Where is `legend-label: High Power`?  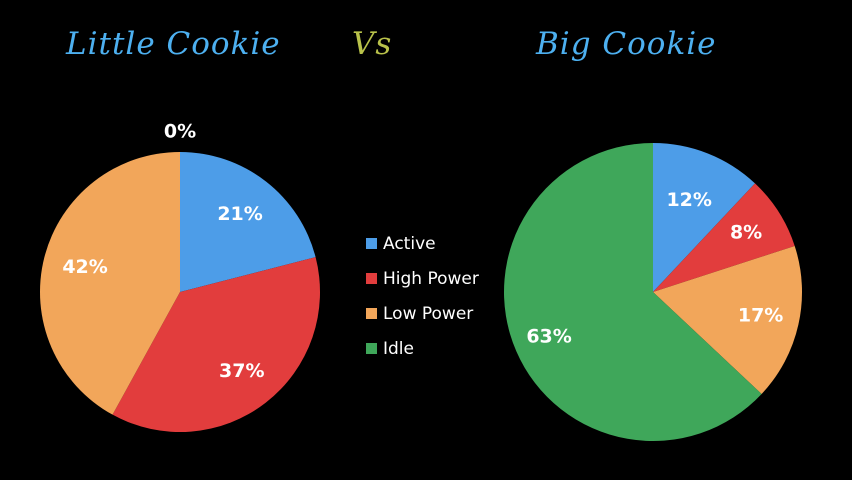 legend-label: High Power is located at coordinates (431, 278).